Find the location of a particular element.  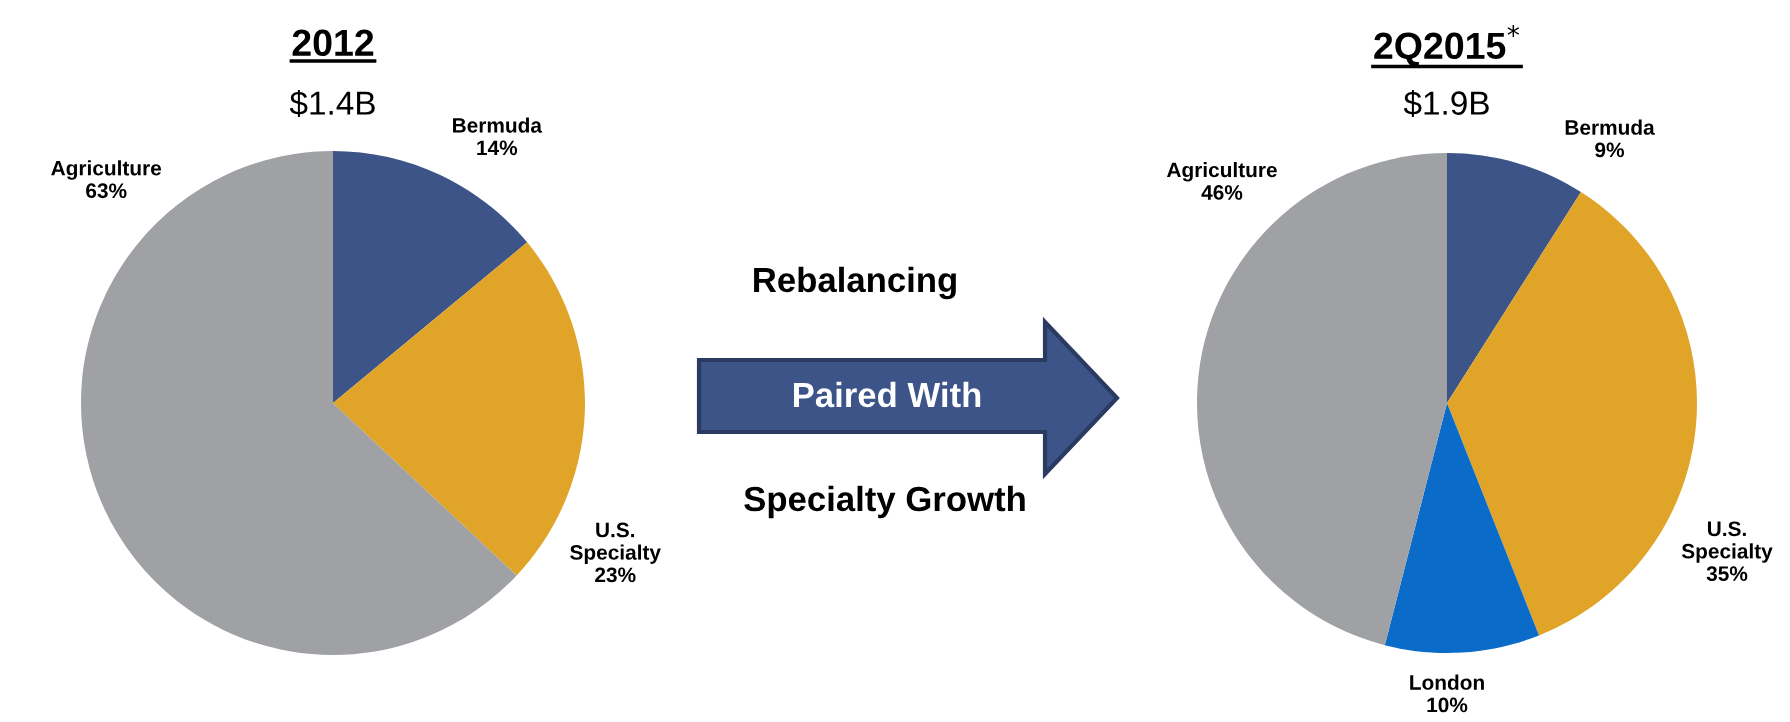

data-label: 9% is located at coordinates (1610, 150).